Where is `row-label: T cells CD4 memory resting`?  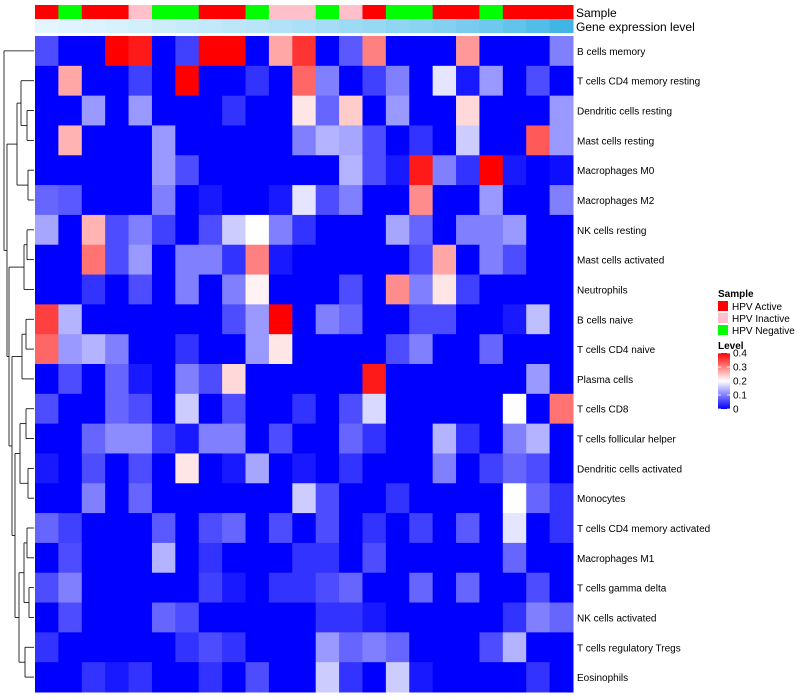
row-label: T cells CD4 memory resting is located at coordinates (638, 82).